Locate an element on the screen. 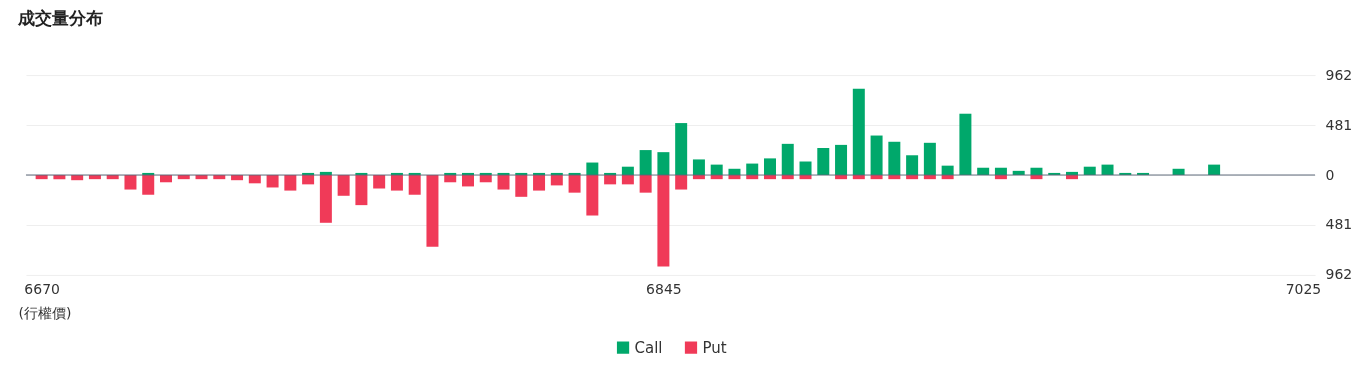 The width and height of the screenshot is (1362, 365). legend-label: Put is located at coordinates (714, 347).